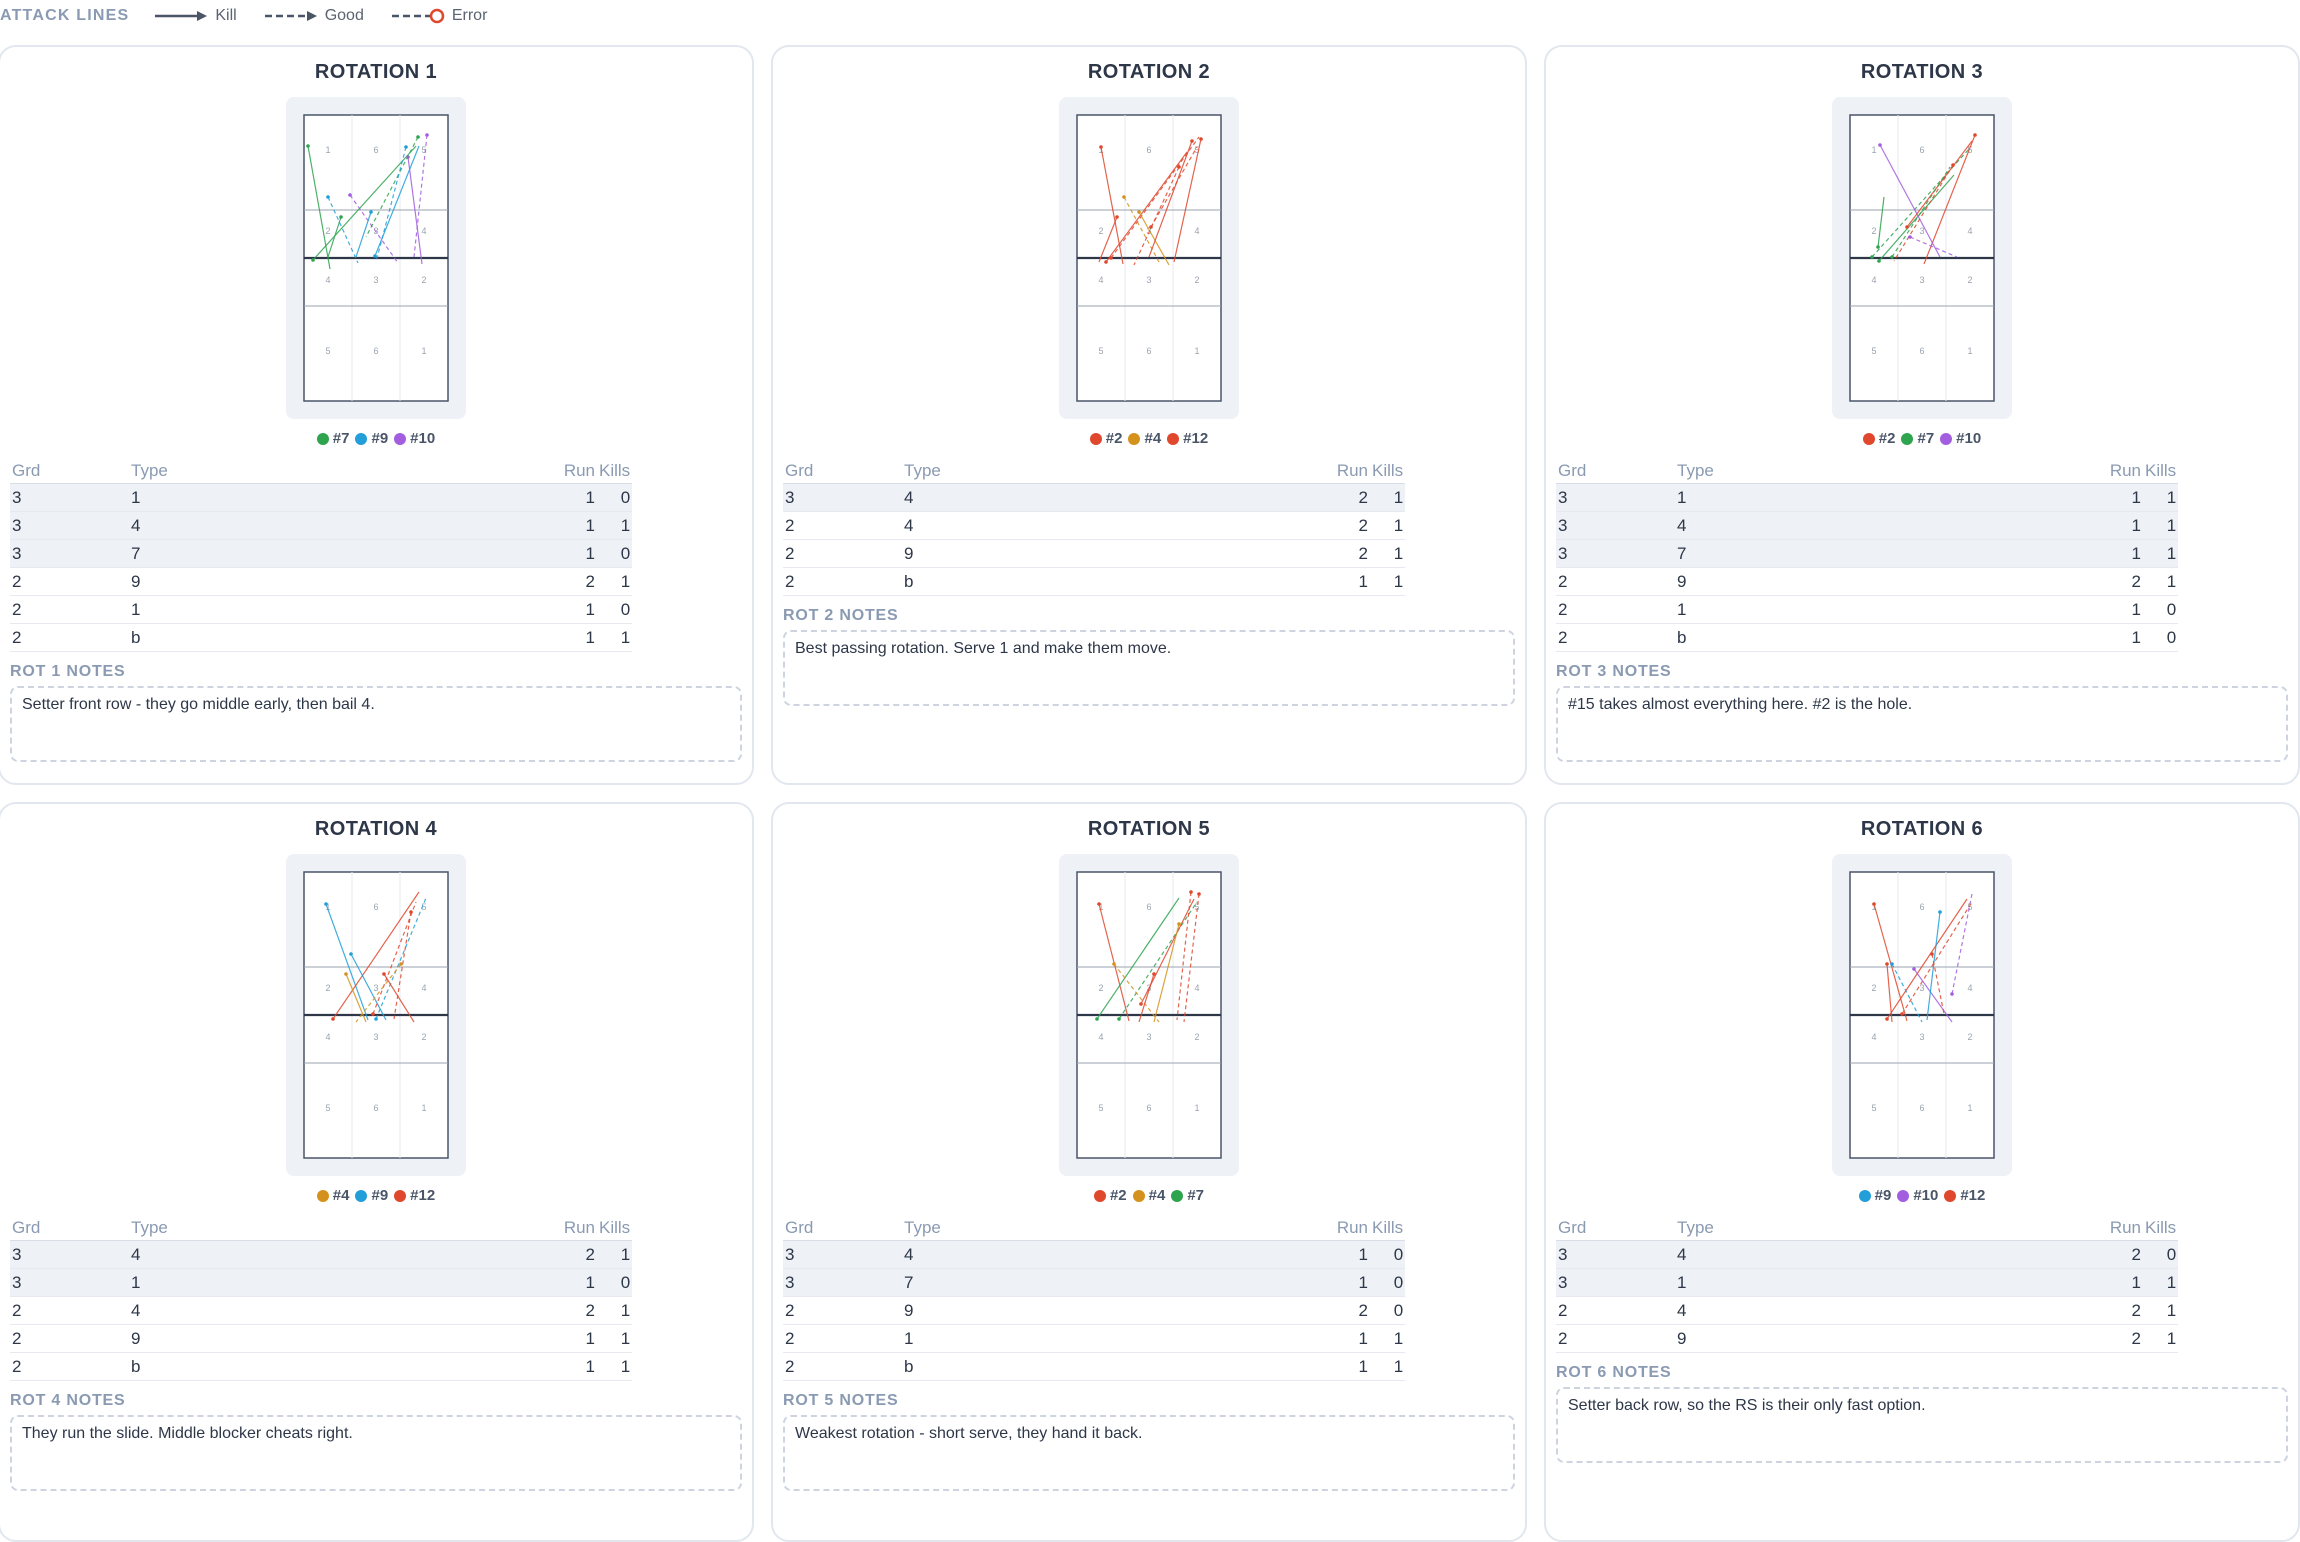 The width and height of the screenshot is (2300, 1542). Describe the element at coordinates (341, 1195) in the screenshot. I see `player-label: #4` at that location.